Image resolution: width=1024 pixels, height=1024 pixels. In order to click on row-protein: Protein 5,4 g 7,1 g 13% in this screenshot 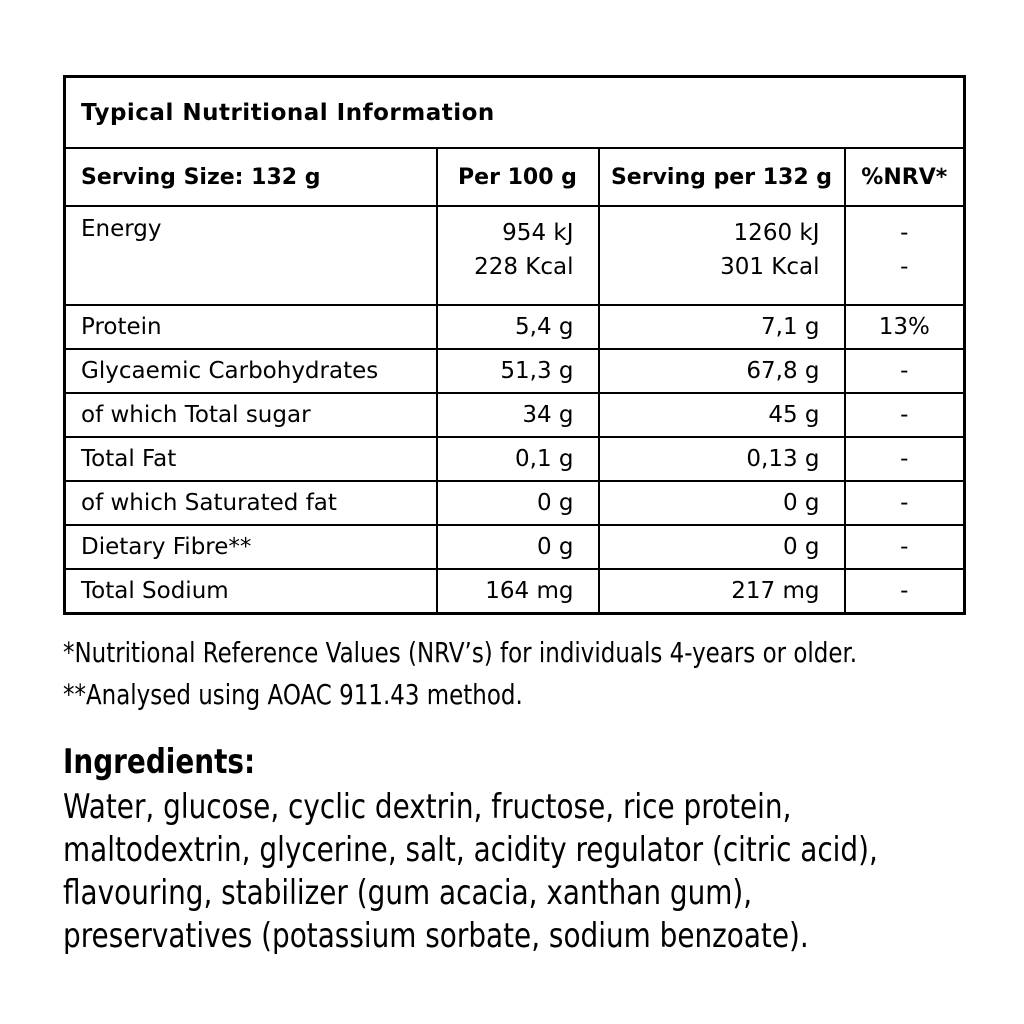, I will do `click(514, 327)`.